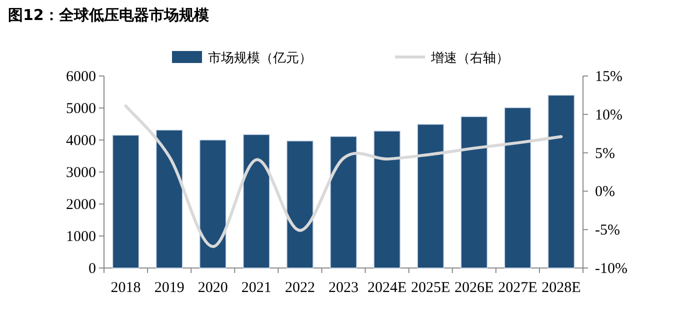 Image resolution: width=675 pixels, height=332 pixels. I want to click on x-tick-label: 2025E, so click(430, 288).